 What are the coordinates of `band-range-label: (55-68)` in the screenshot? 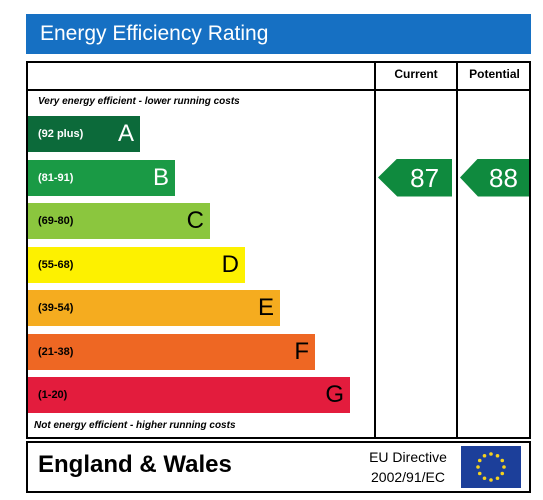 It's located at (56, 264).